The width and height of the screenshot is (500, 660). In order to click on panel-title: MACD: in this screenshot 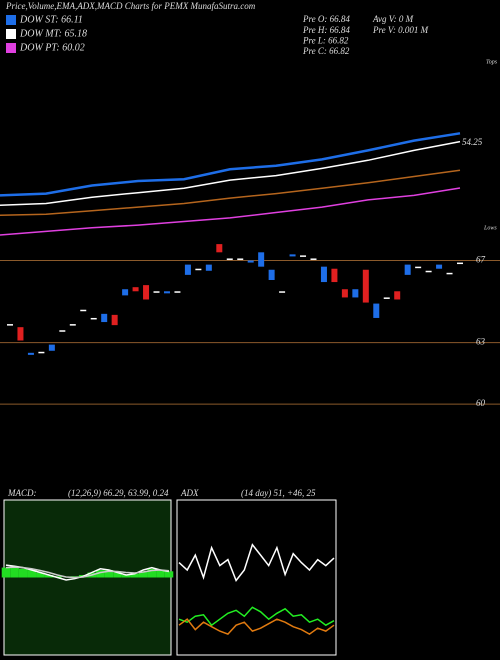, I will do `click(22, 493)`.